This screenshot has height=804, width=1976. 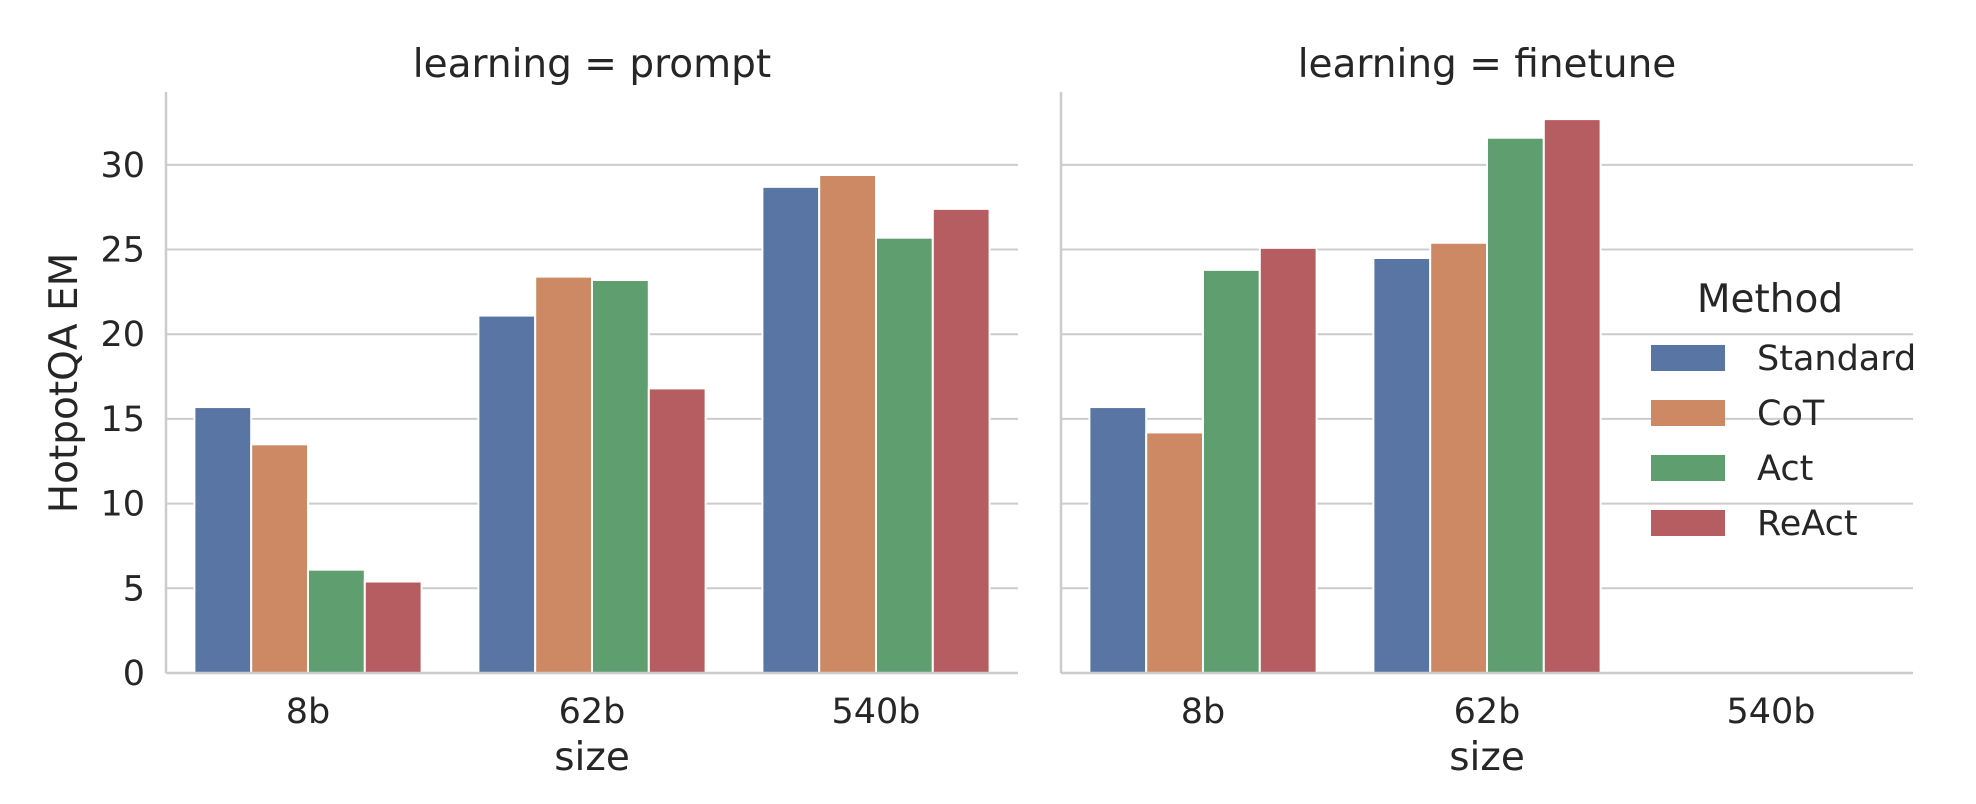 What do you see at coordinates (791, 429) in the screenshot?
I see `bar-standard-540b` at bounding box center [791, 429].